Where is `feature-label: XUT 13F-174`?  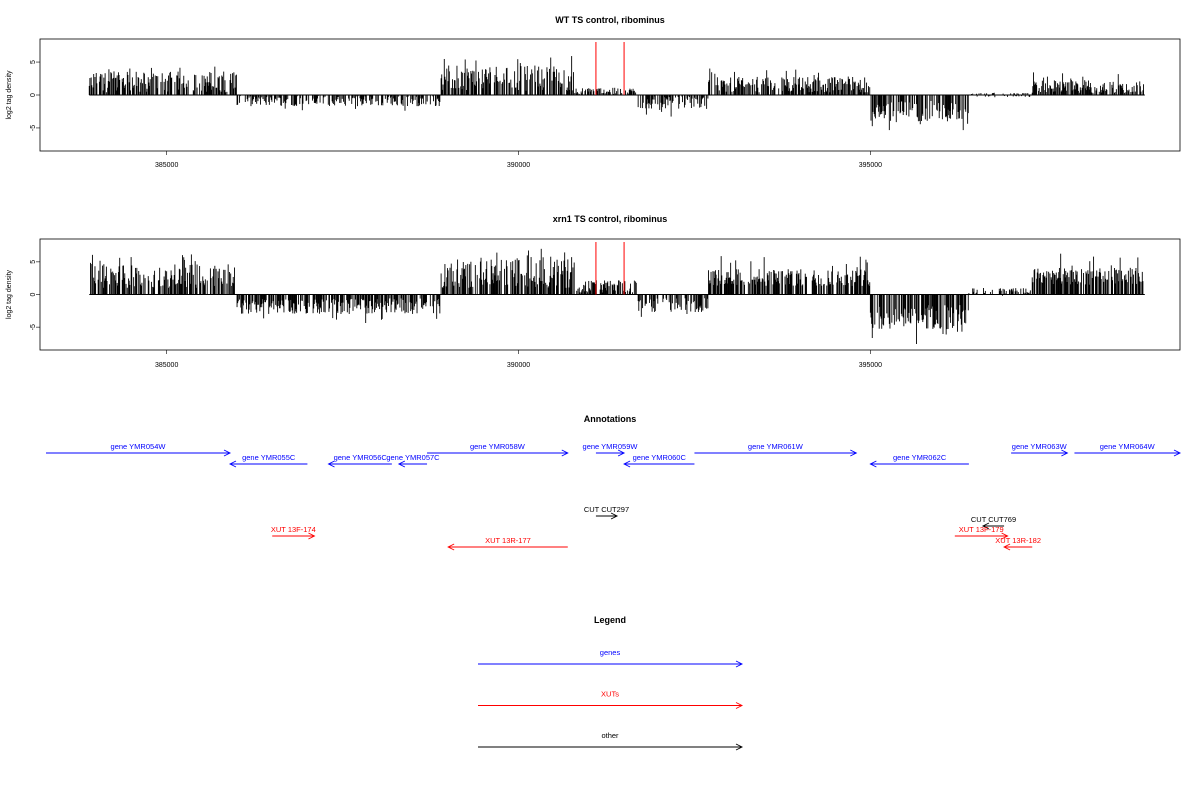 feature-label: XUT 13F-174 is located at coordinates (293, 529).